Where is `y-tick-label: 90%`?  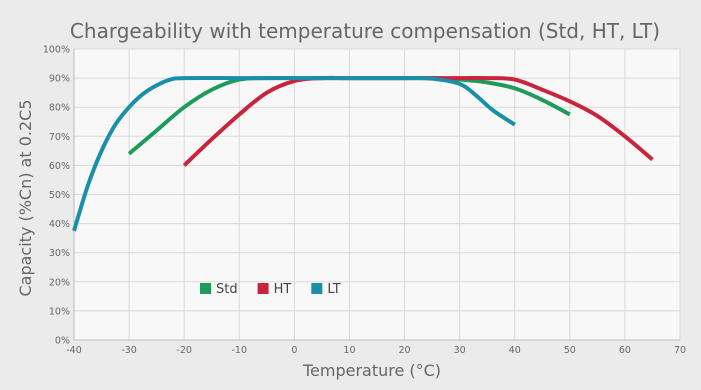 y-tick-label: 90% is located at coordinates (59, 79).